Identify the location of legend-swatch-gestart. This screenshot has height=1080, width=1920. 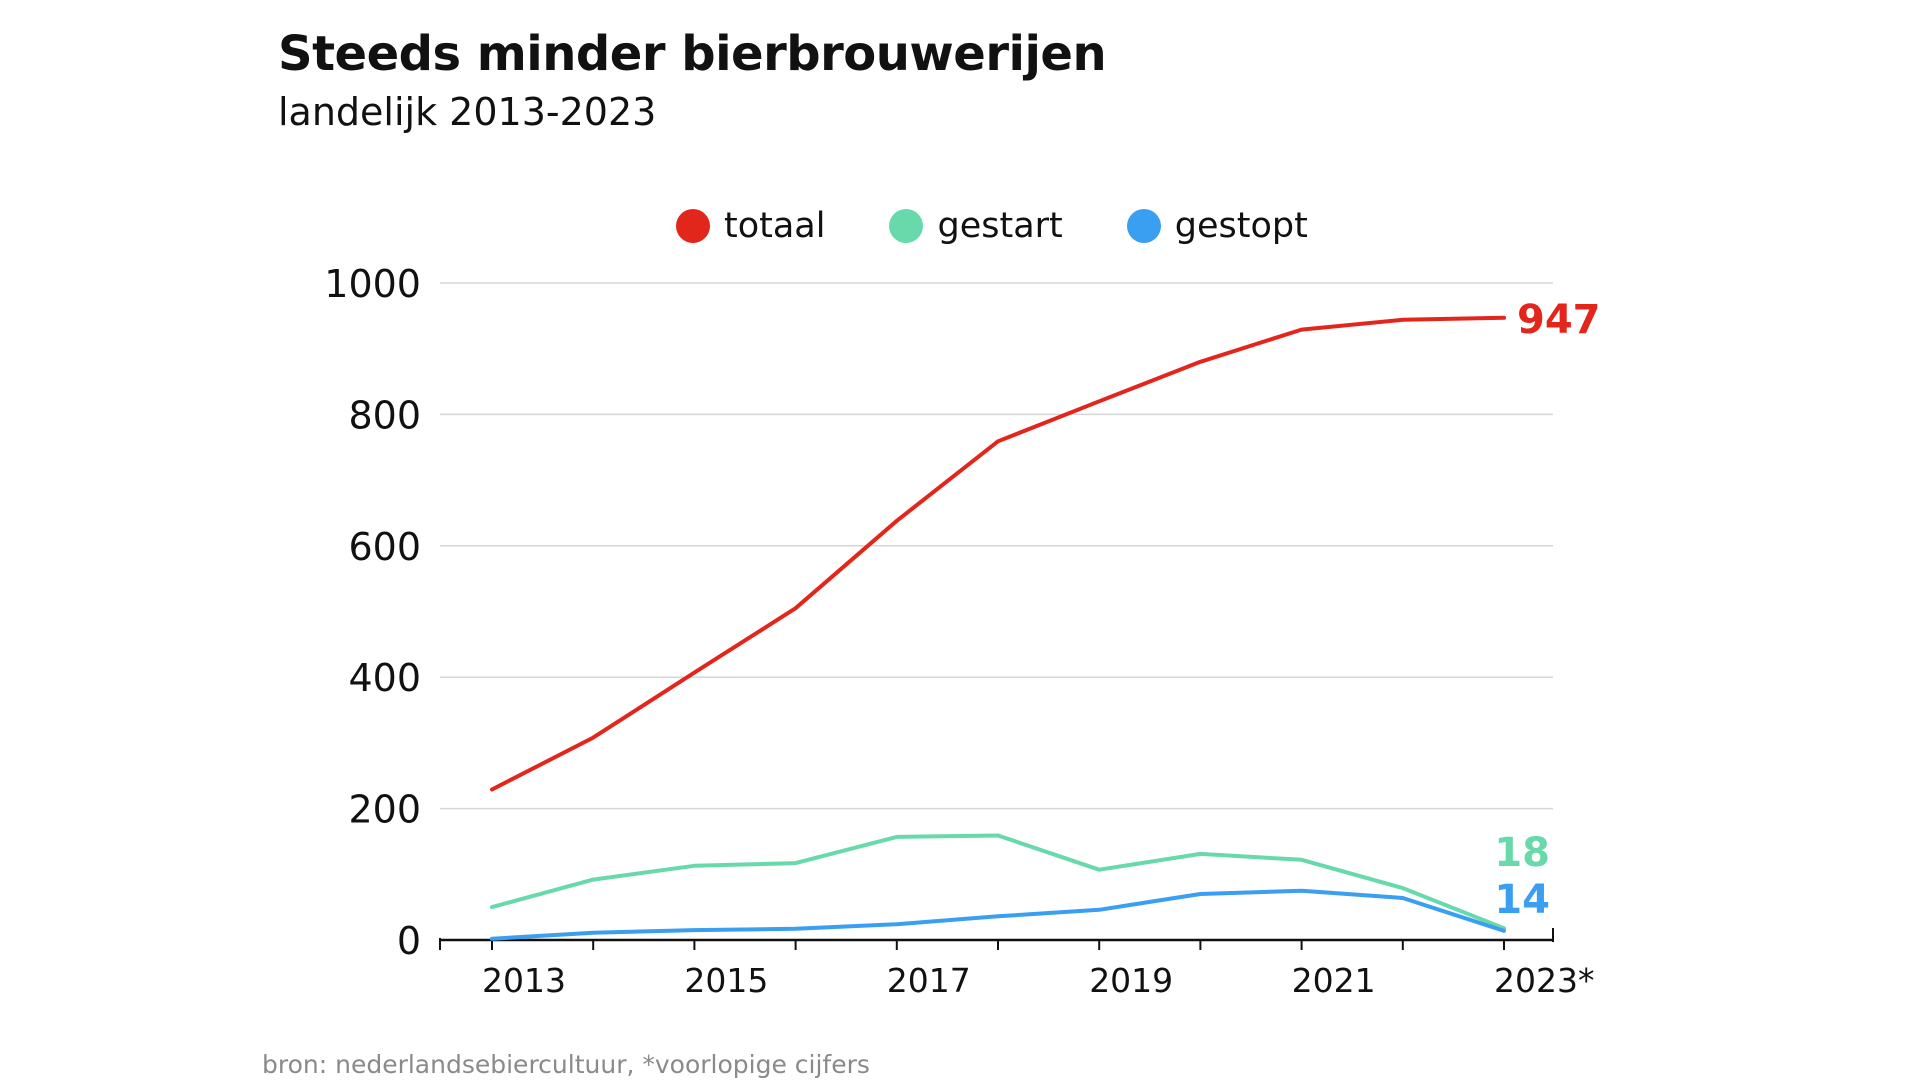
(906, 226).